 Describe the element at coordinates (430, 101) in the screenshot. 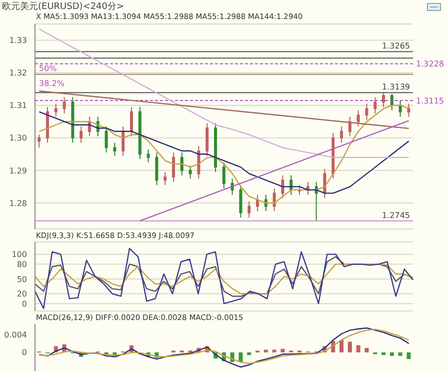

I see `ref-line-label: 1.3115` at that location.